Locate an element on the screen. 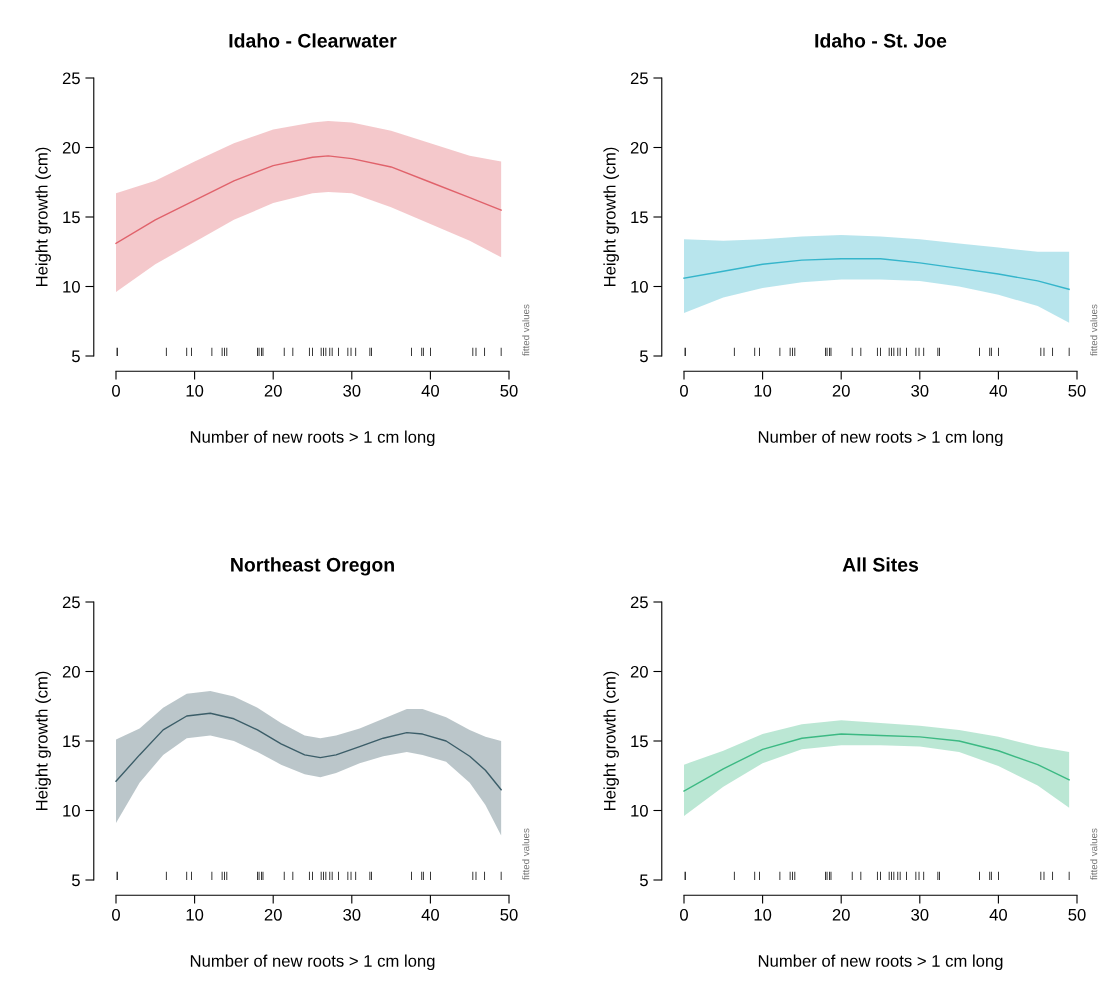  chart-title: Idaho - Clearwater is located at coordinates (313, 40).